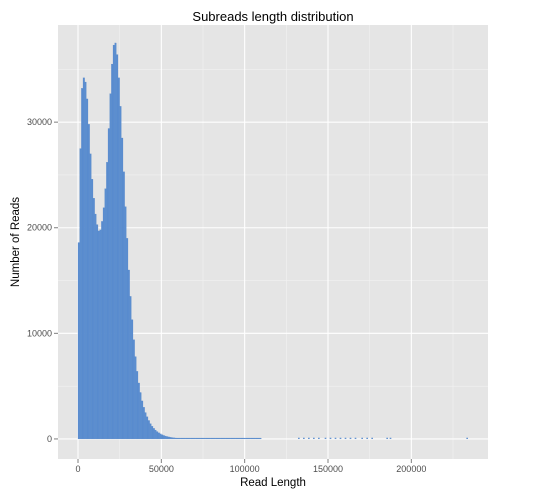 The image size is (541, 498). What do you see at coordinates (328, 469) in the screenshot?
I see `x-tick-label: 150000` at bounding box center [328, 469].